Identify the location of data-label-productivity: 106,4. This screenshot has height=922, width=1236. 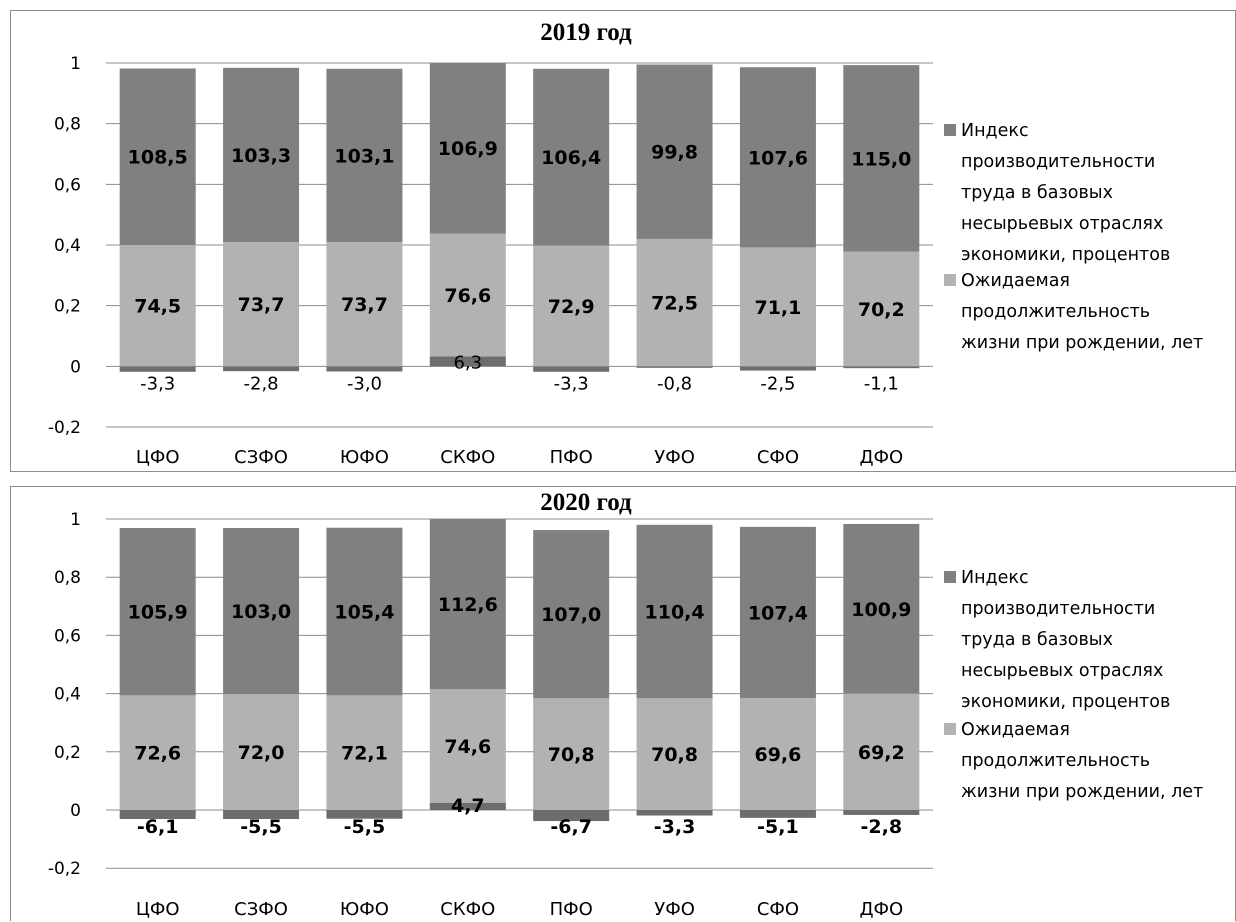
(571, 158).